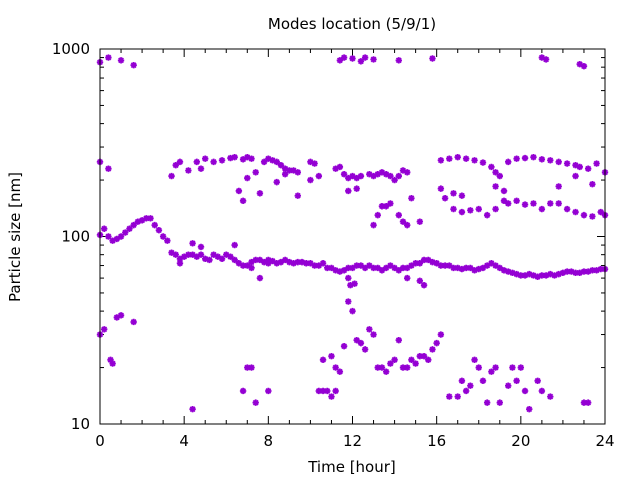  I want to click on chart-title: Modes location (5/9/1), so click(352, 24).